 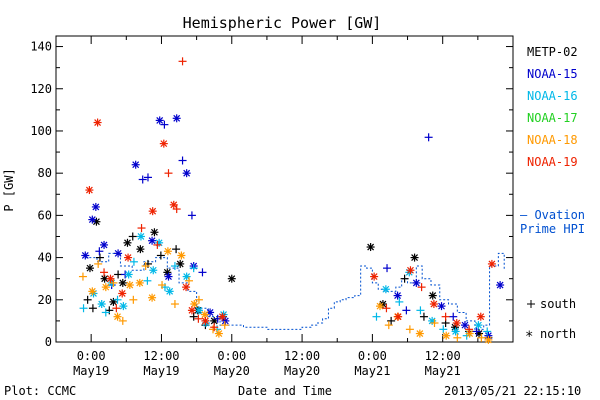 I want to click on legend-south: south, so click(x=558, y=304).